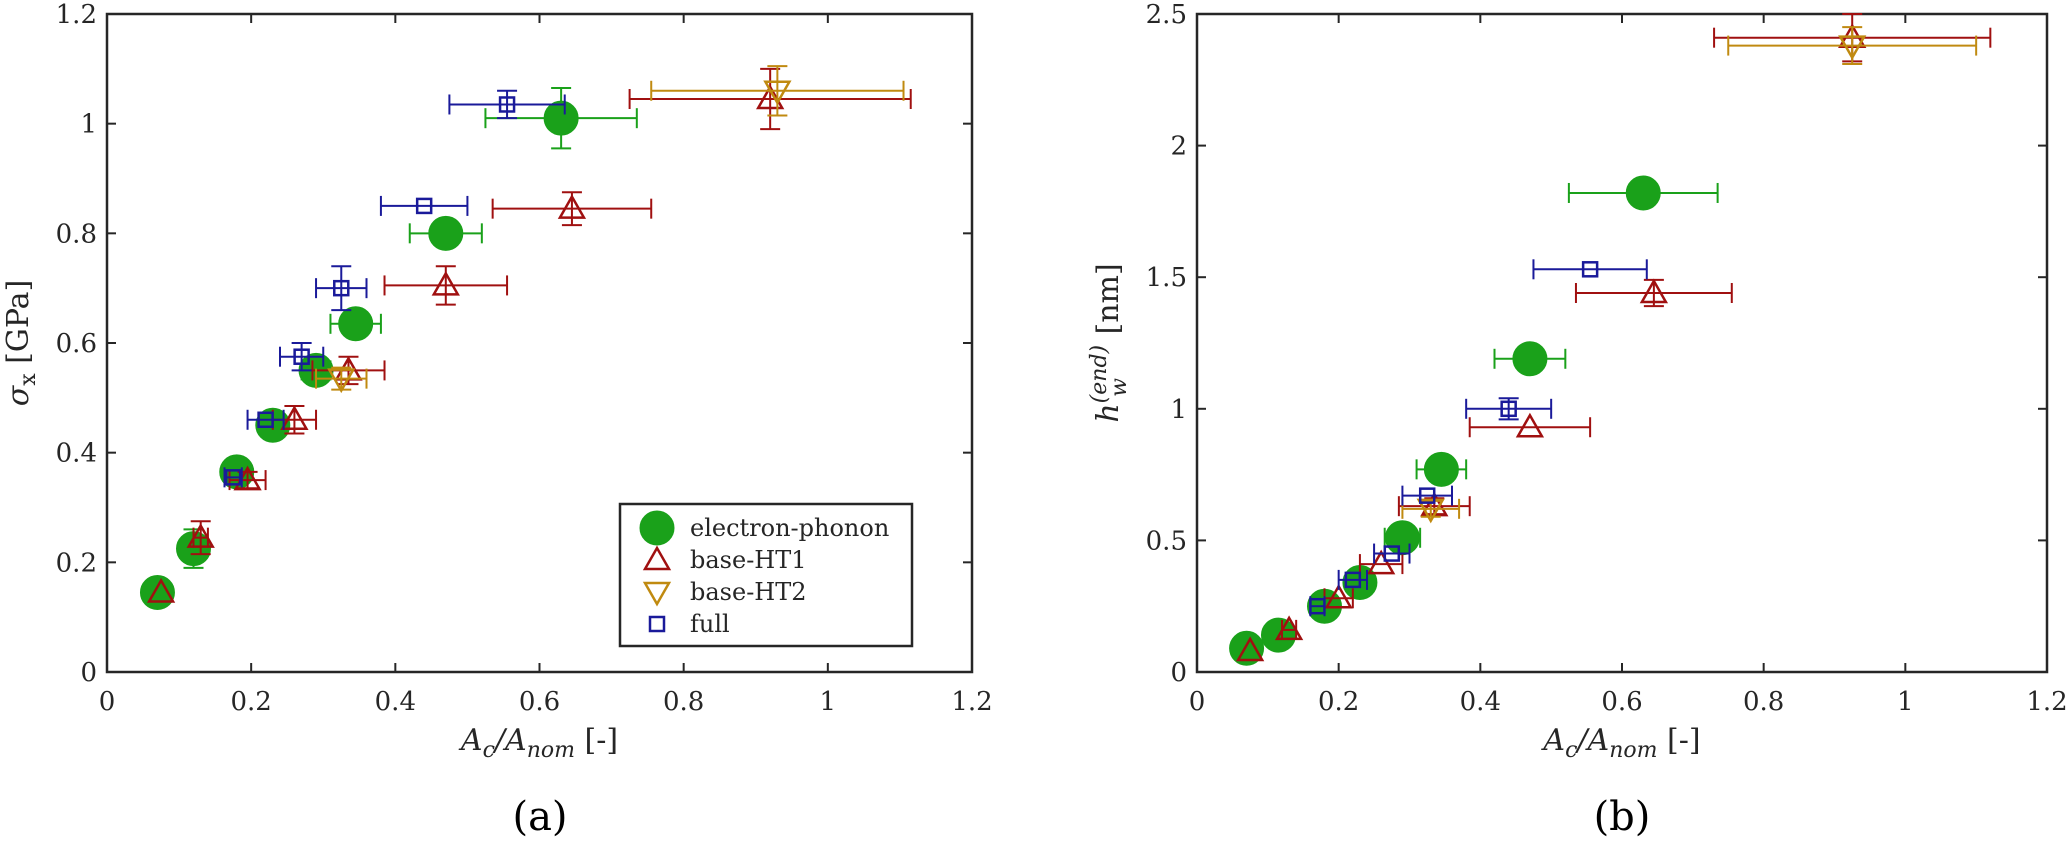 The height and width of the screenshot is (849, 2067). I want to click on series-base-HT2, so click(610, 229).